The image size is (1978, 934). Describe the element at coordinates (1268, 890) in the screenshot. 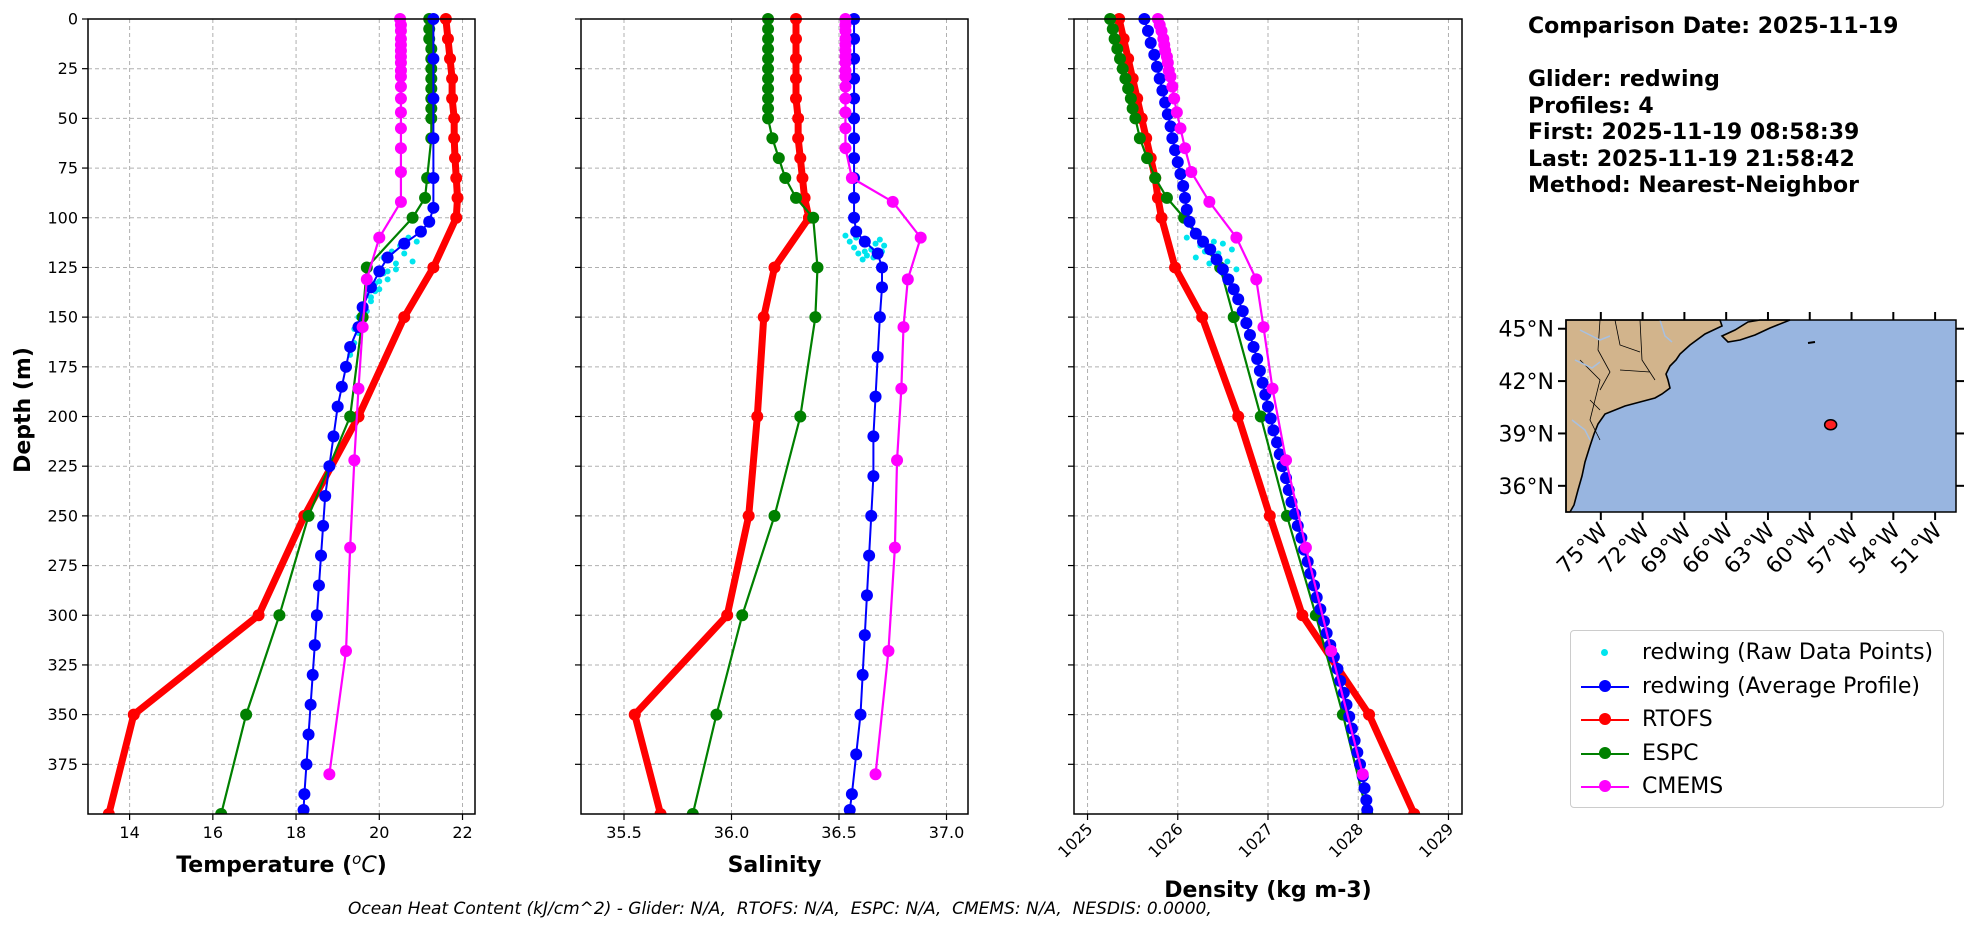

I see `x-axis-label: Density (kg m-3)` at that location.